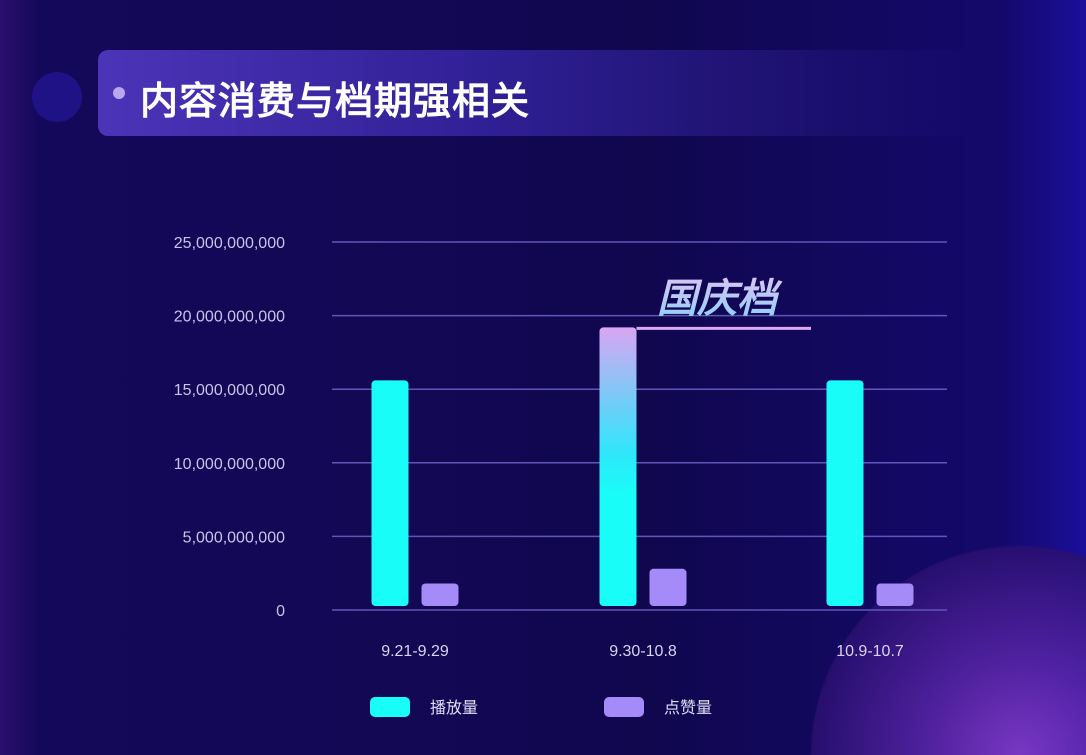 This screenshot has height=755, width=1086. Describe the element at coordinates (229, 243) in the screenshot. I see `y-tick-label: 25,000,000,000` at that location.